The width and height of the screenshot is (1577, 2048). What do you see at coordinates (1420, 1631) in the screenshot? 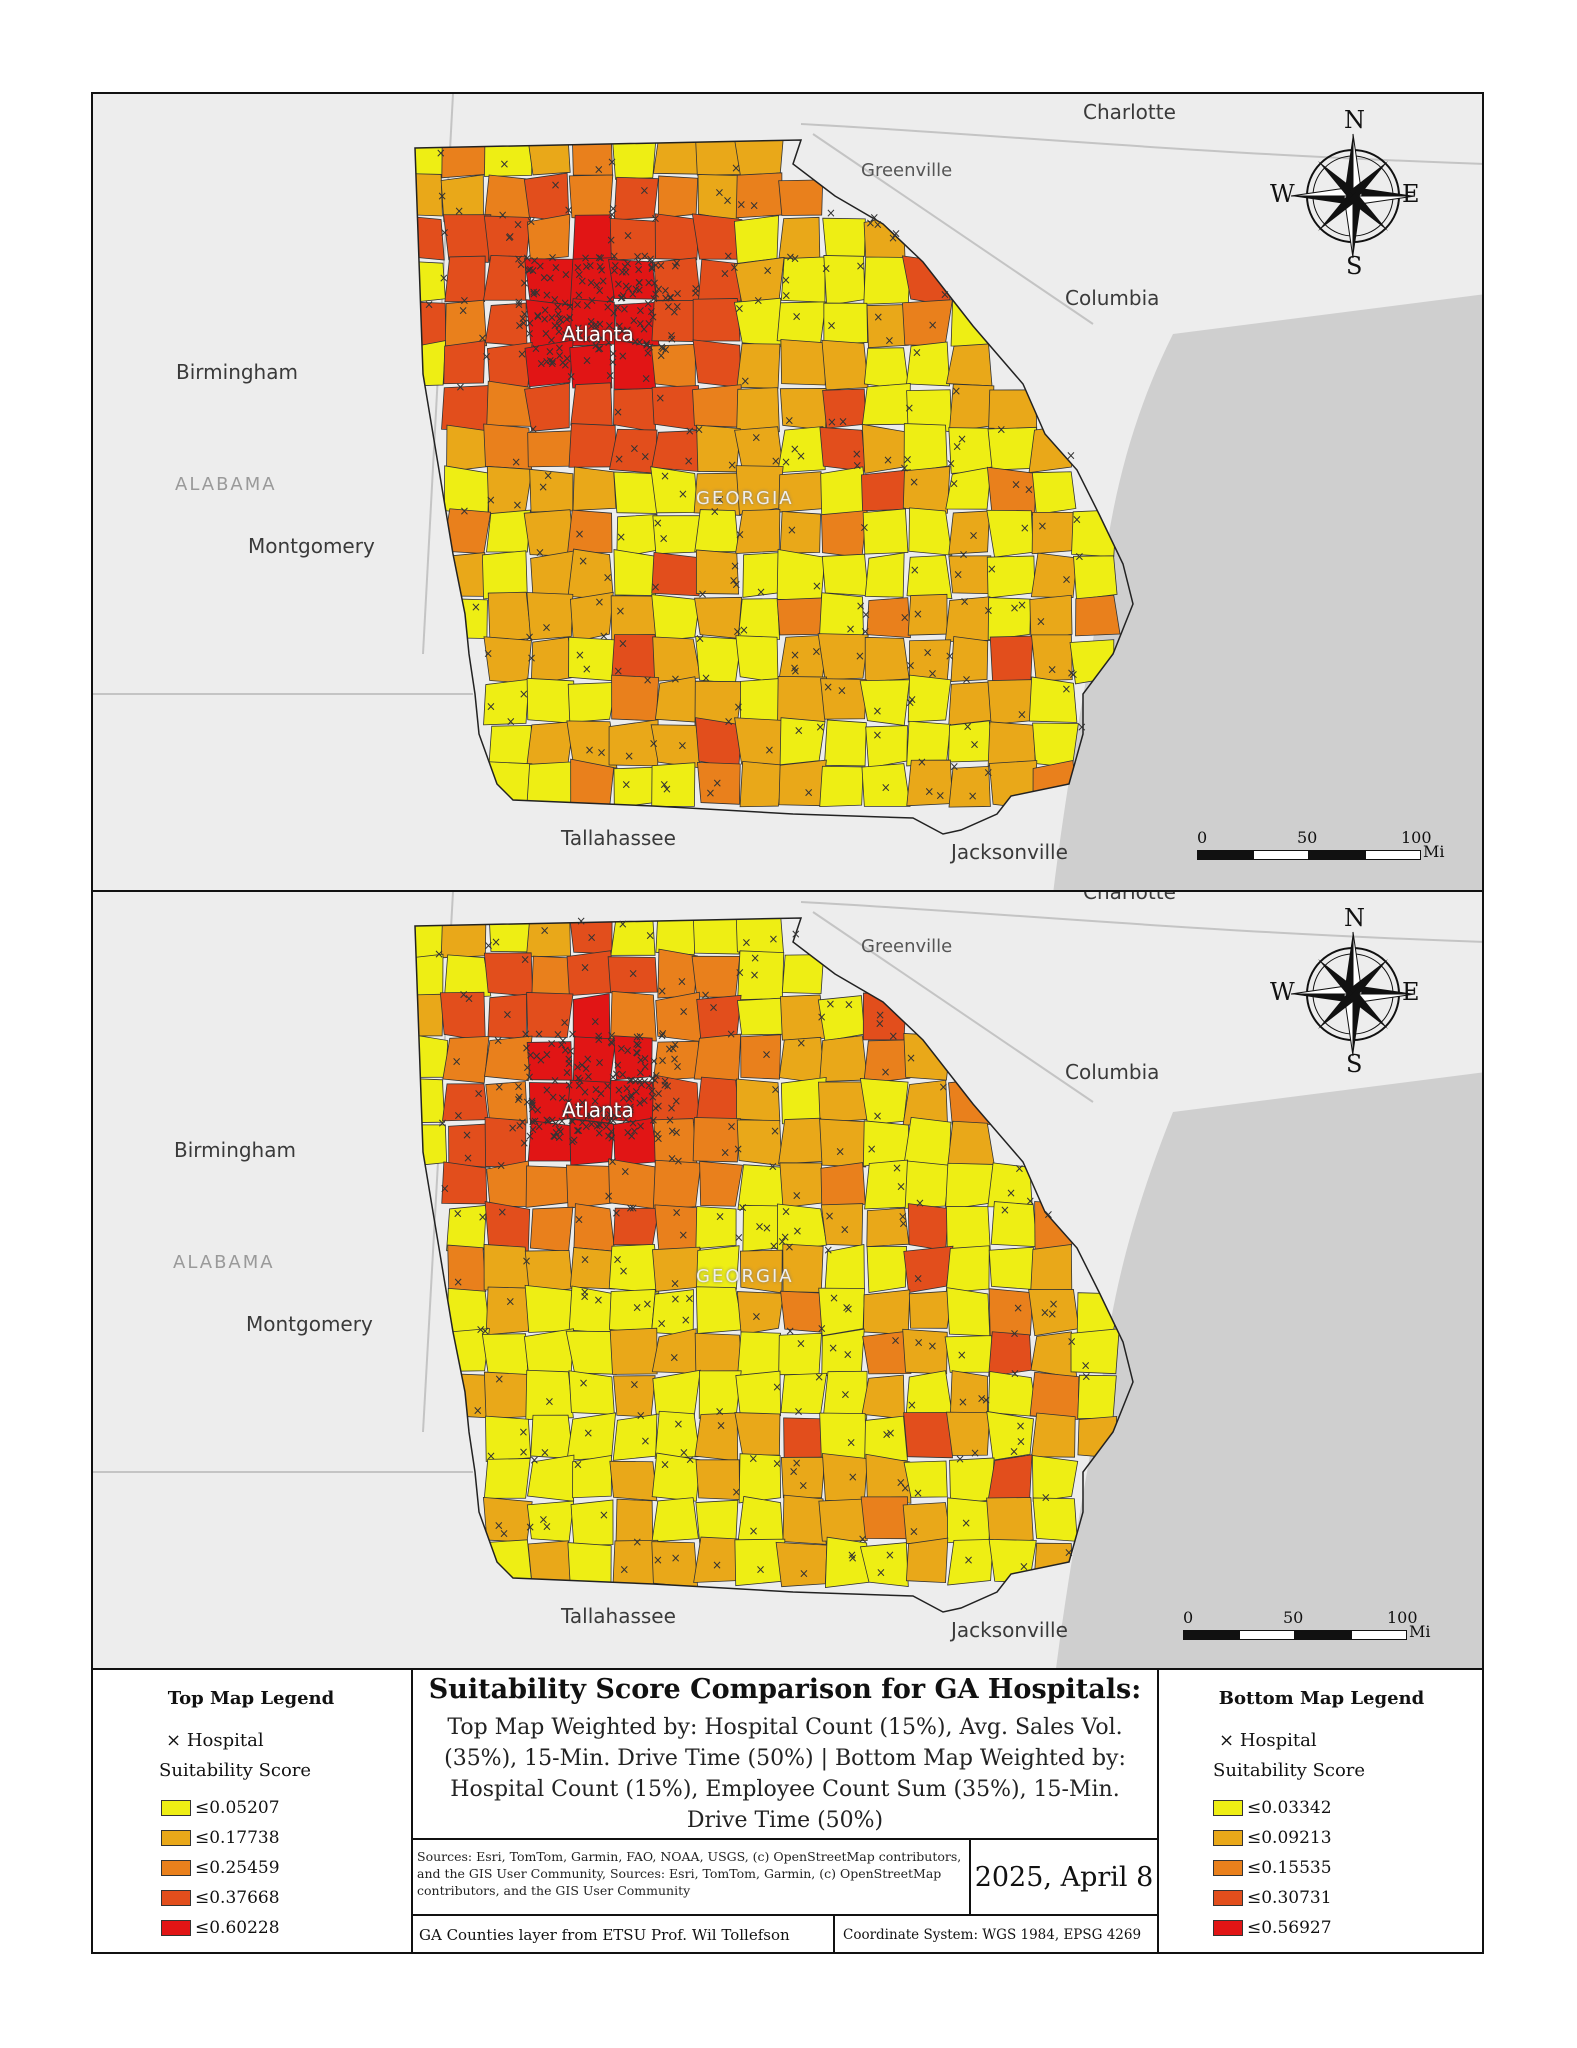
I see `scale-unit: Mi` at bounding box center [1420, 1631].